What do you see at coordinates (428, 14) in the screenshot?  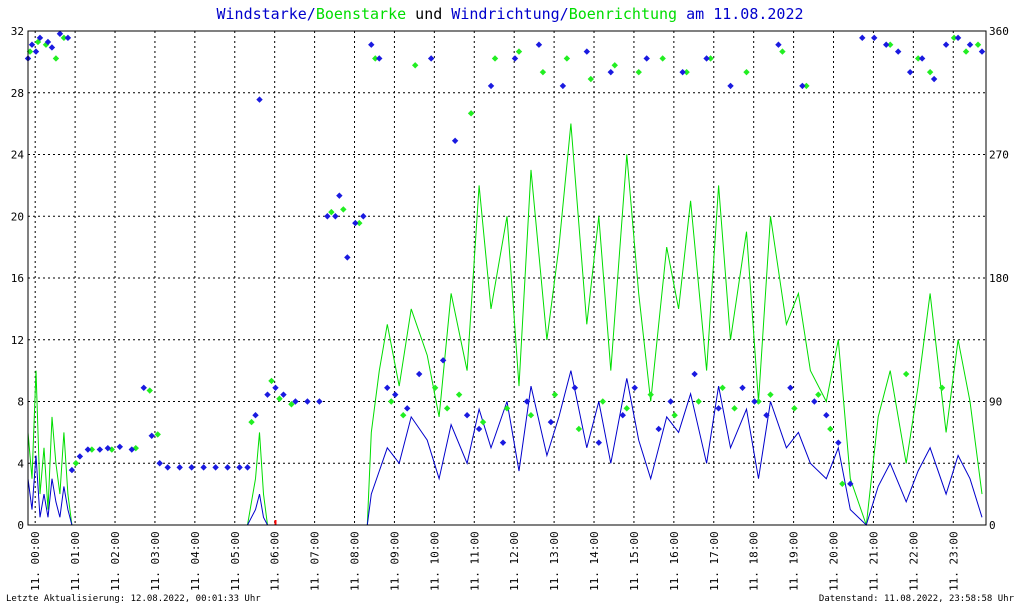 I see `title-und: und` at bounding box center [428, 14].